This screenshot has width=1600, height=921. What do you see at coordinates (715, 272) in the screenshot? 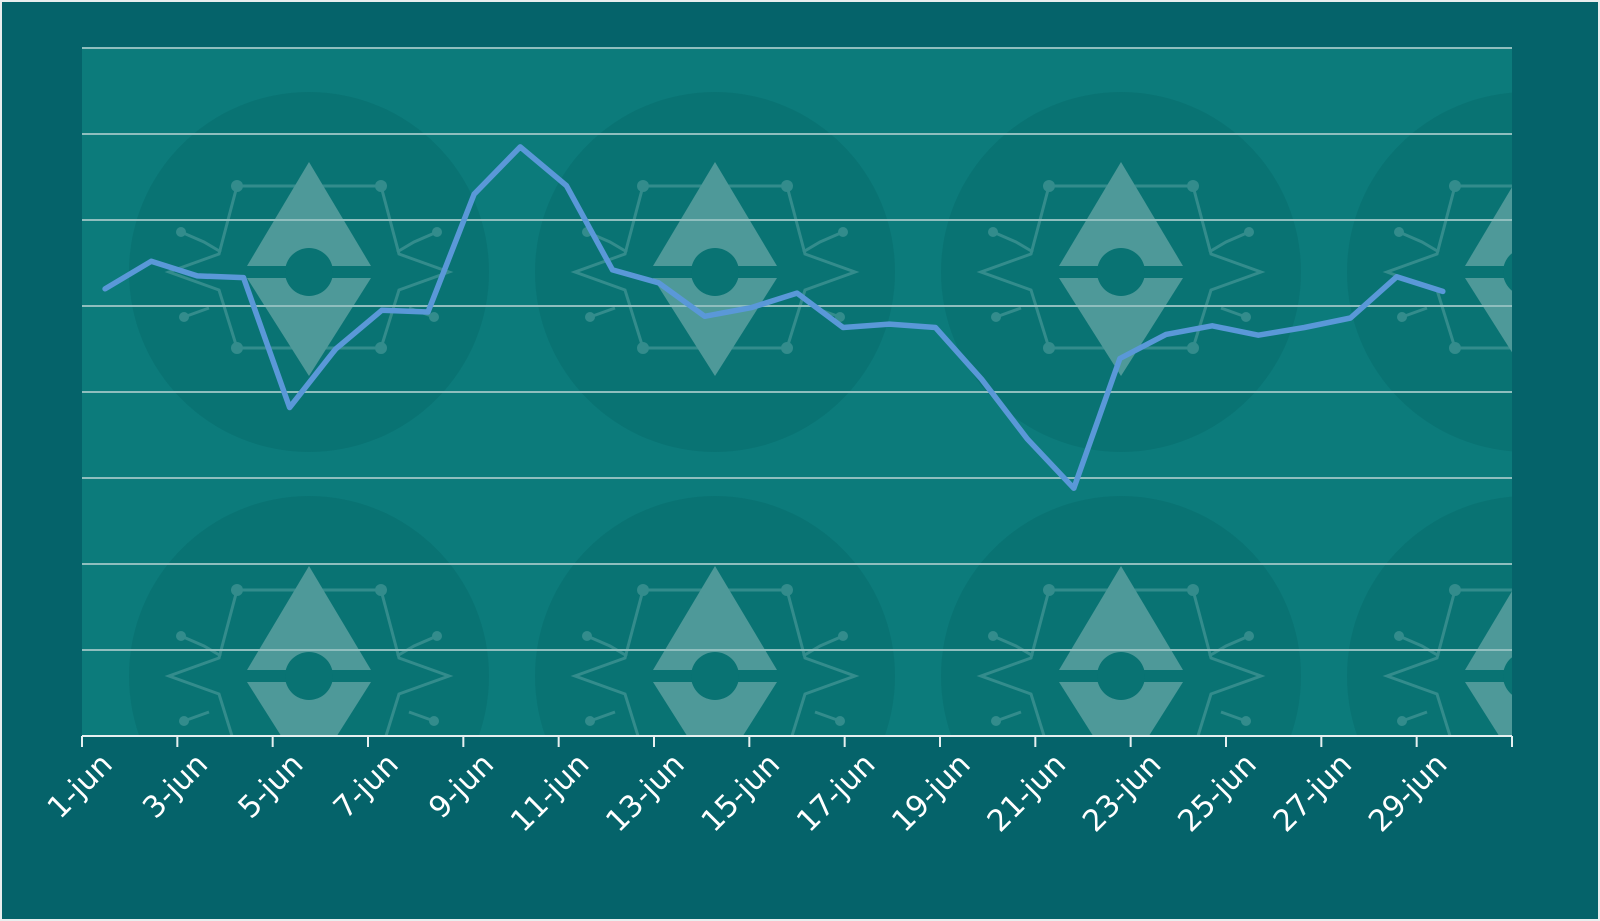
I see `ethereum-logo-icon` at bounding box center [715, 272].